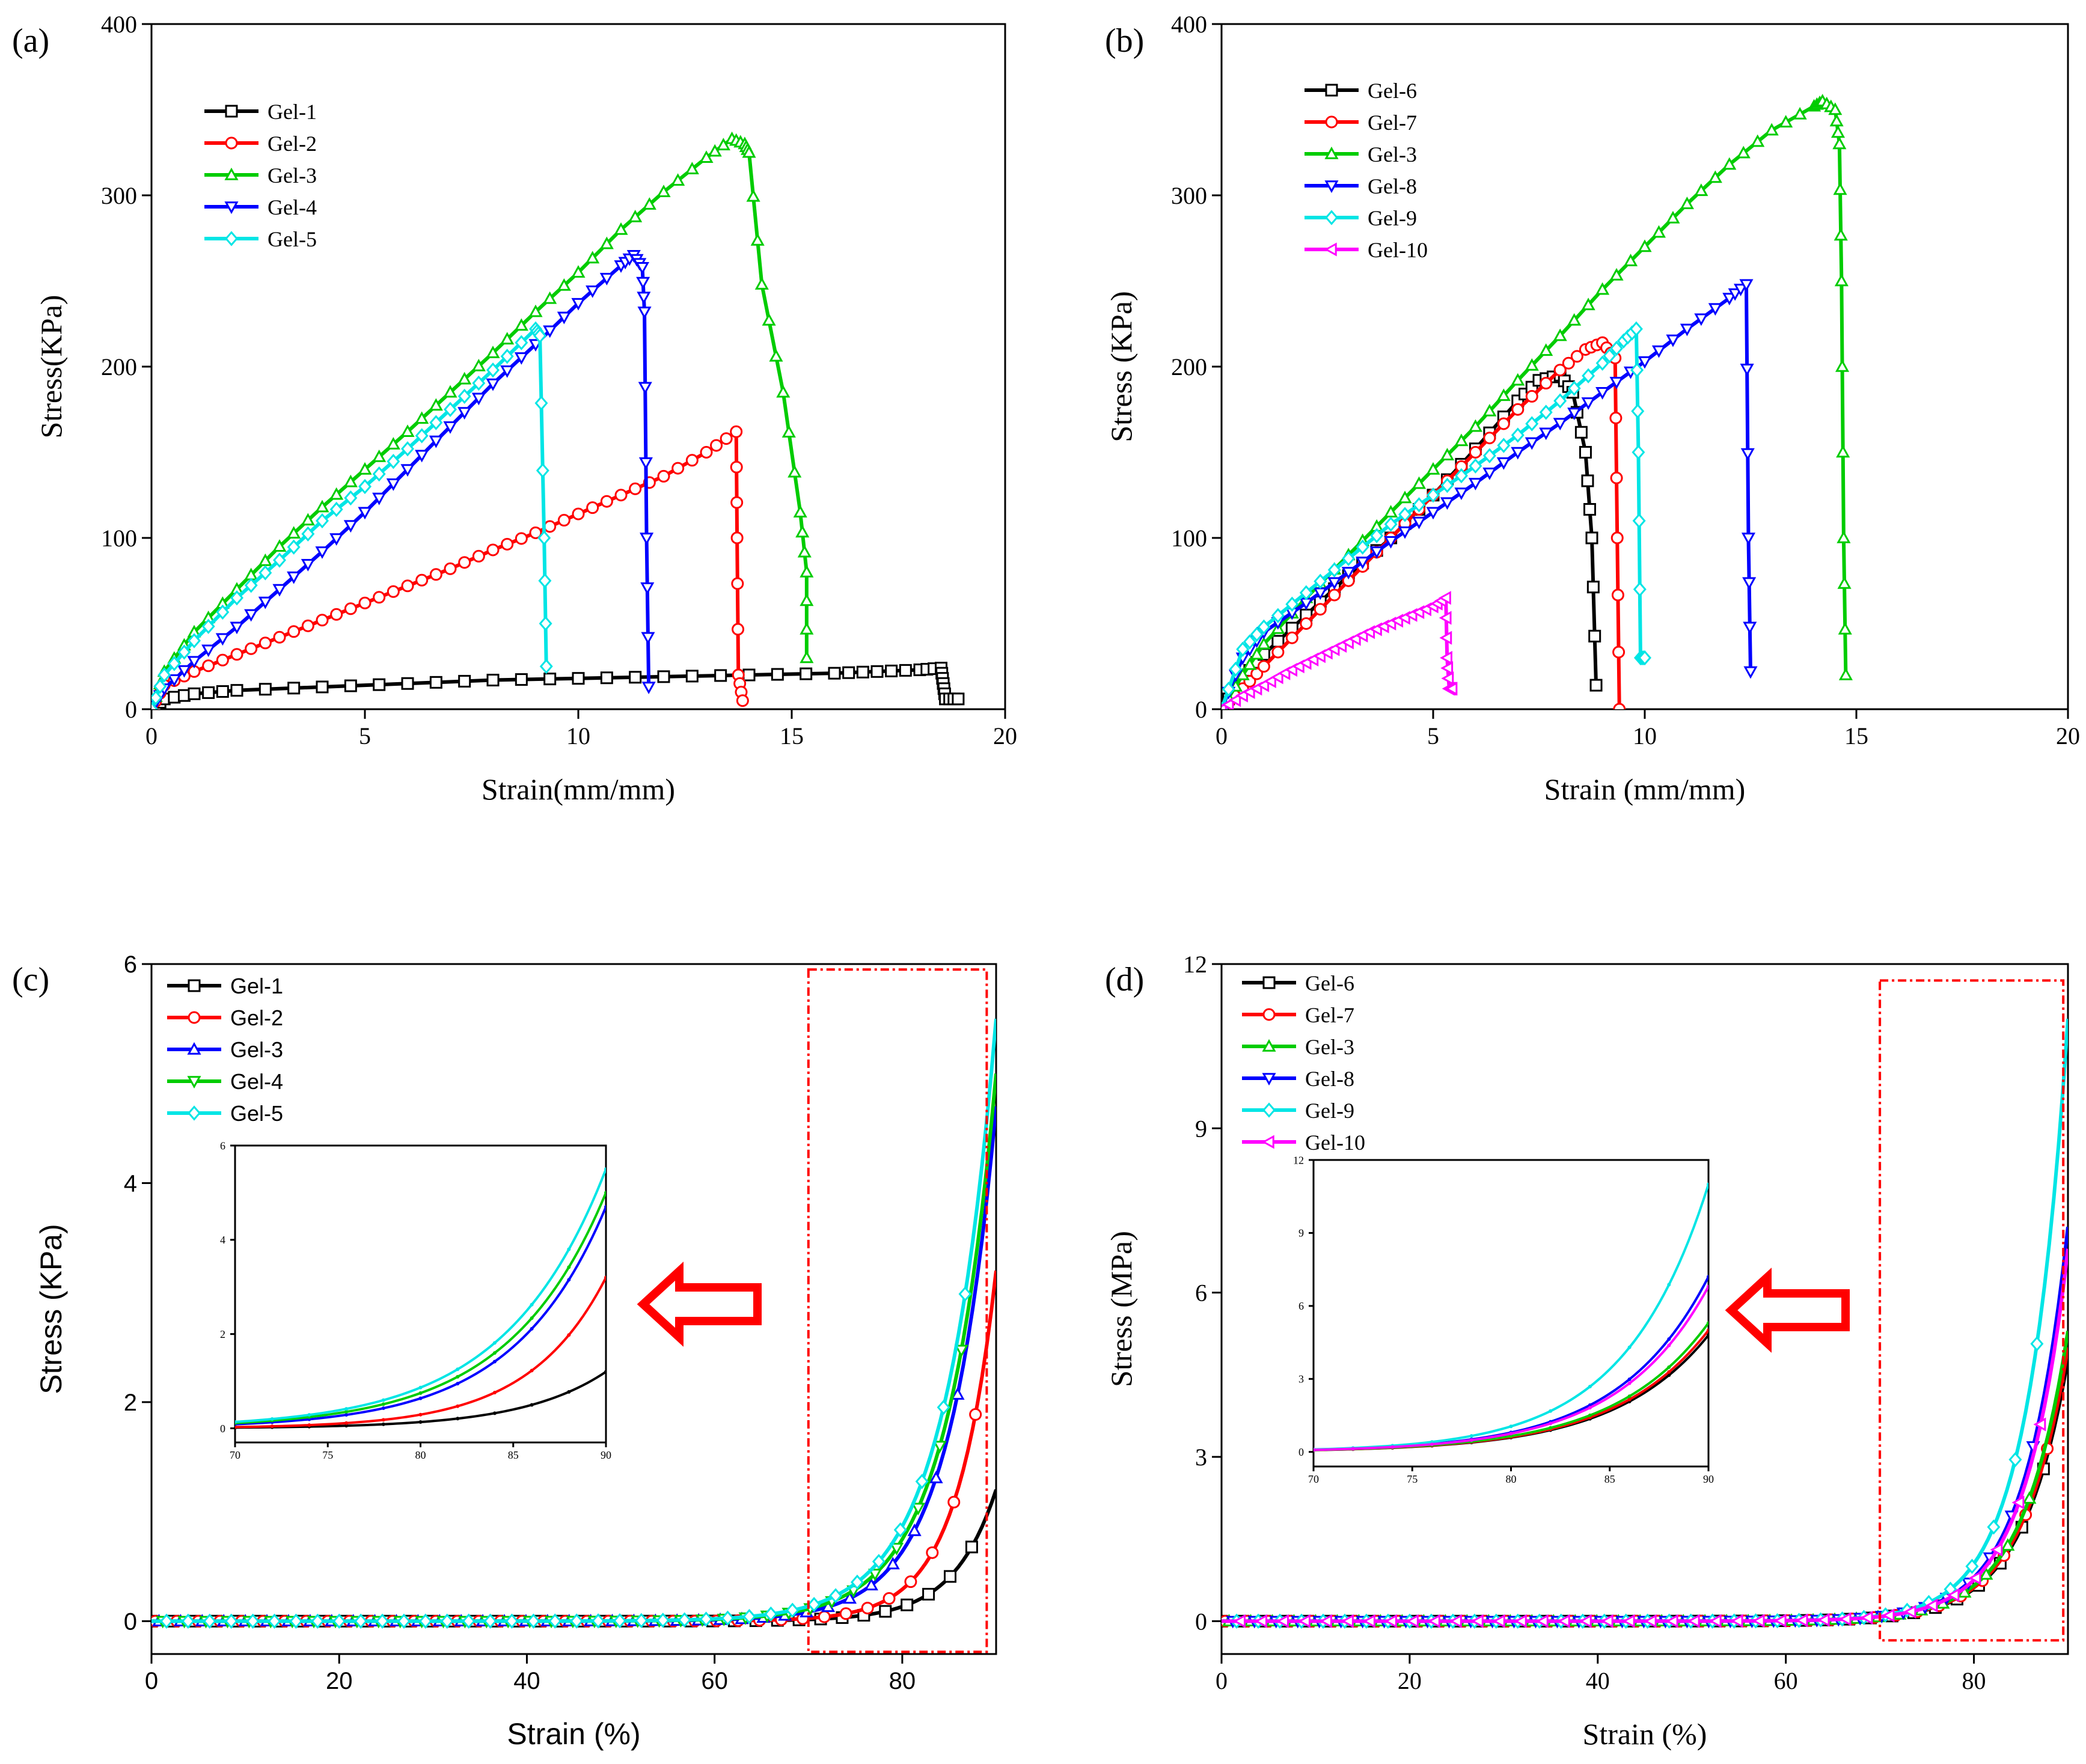 The width and height of the screenshot is (2086, 1764). What do you see at coordinates (222, 1240) in the screenshot?
I see `inset-ytick-label: 4` at bounding box center [222, 1240].